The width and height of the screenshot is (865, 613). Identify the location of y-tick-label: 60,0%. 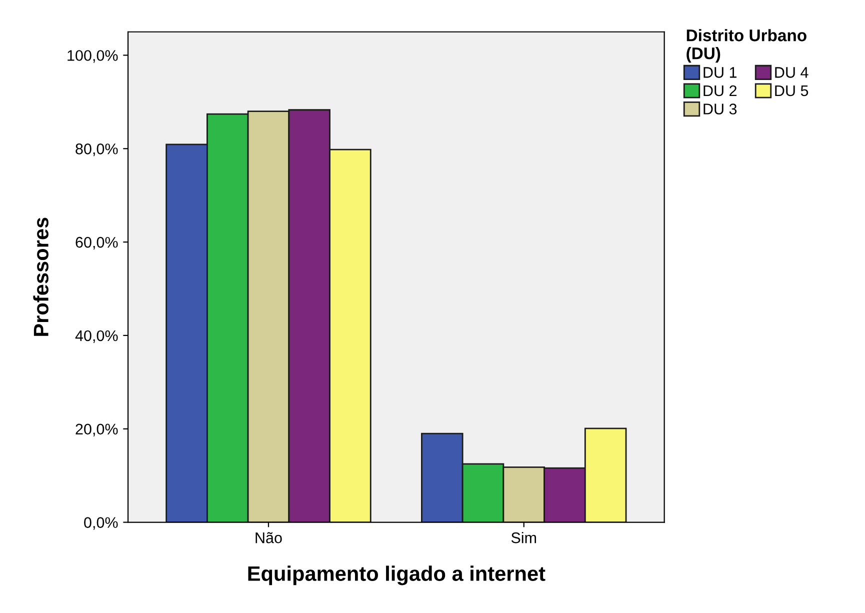
(97, 243).